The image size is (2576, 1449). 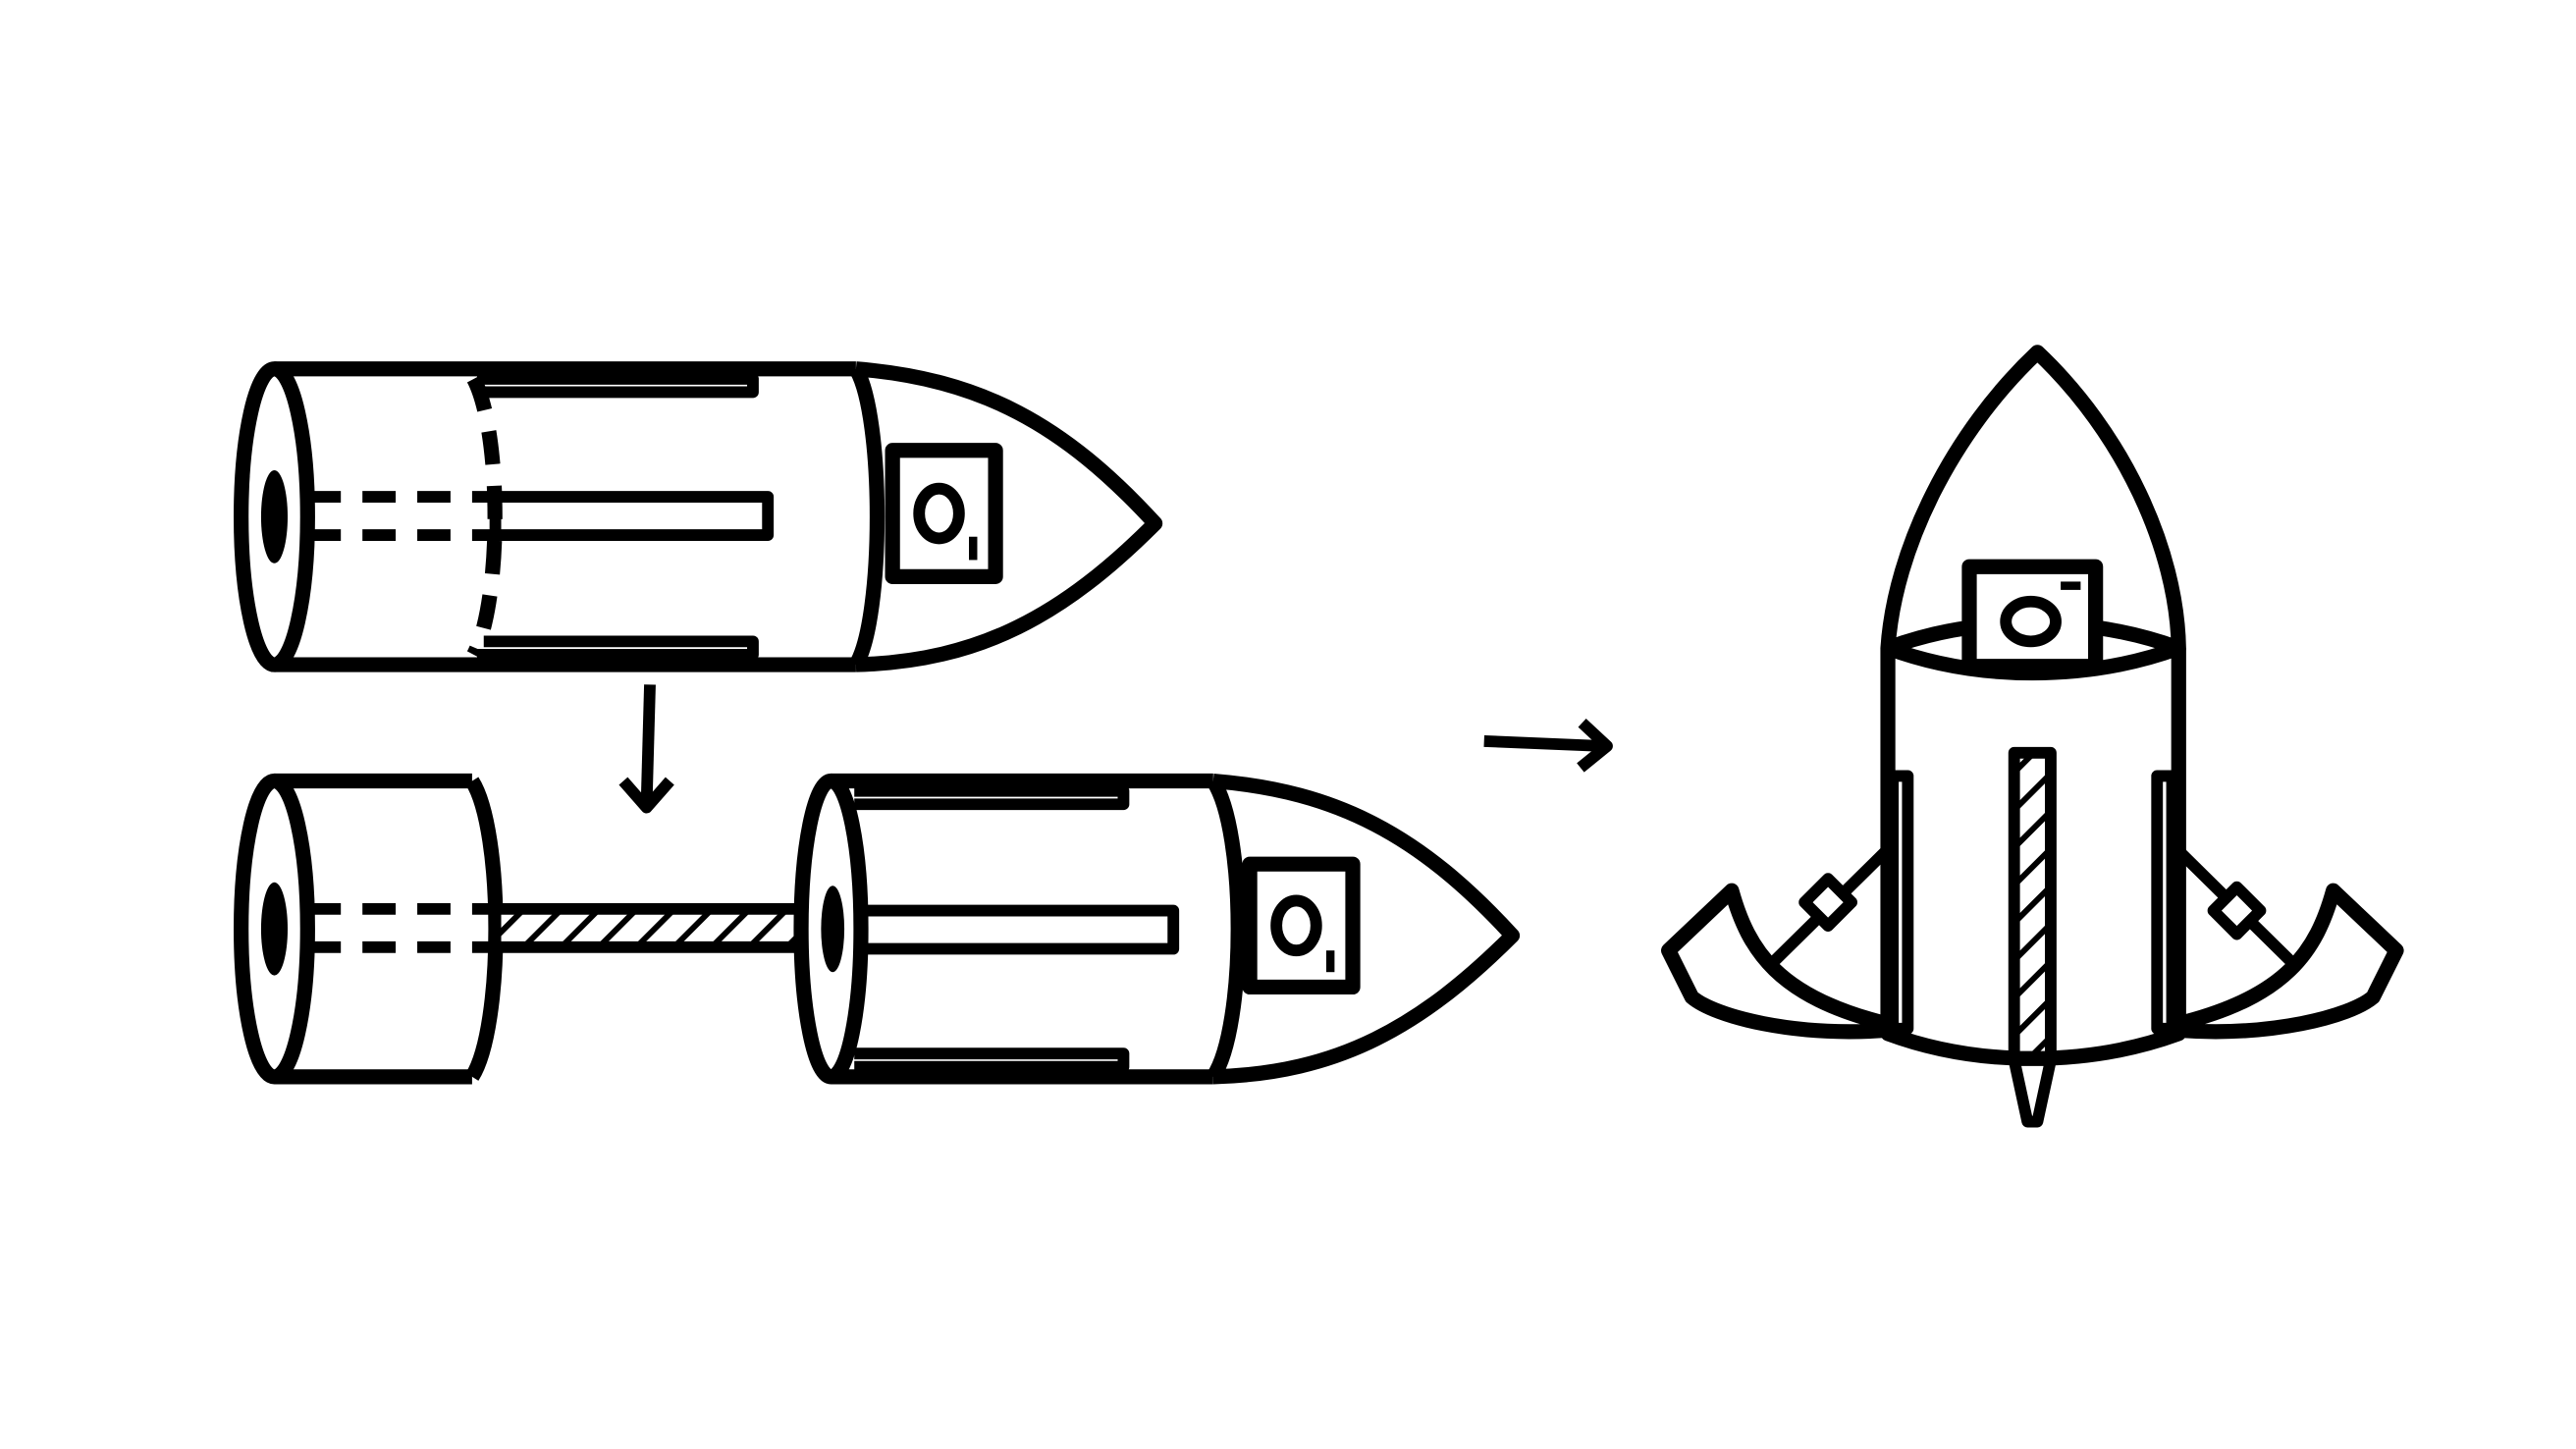 What do you see at coordinates (274, 517) in the screenshot?
I see `exhaust-hole-icon` at bounding box center [274, 517].